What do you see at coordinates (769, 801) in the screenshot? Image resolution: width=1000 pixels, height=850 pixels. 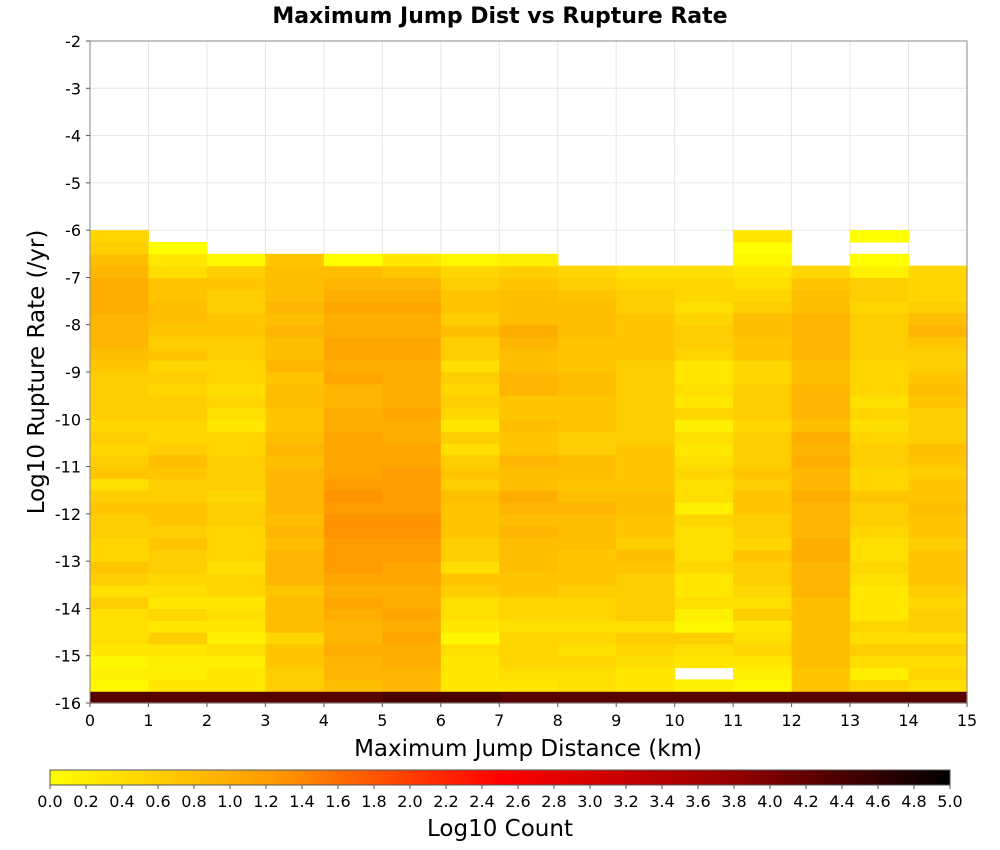 I see `colorbar-tick-label: 4.0` at bounding box center [769, 801].